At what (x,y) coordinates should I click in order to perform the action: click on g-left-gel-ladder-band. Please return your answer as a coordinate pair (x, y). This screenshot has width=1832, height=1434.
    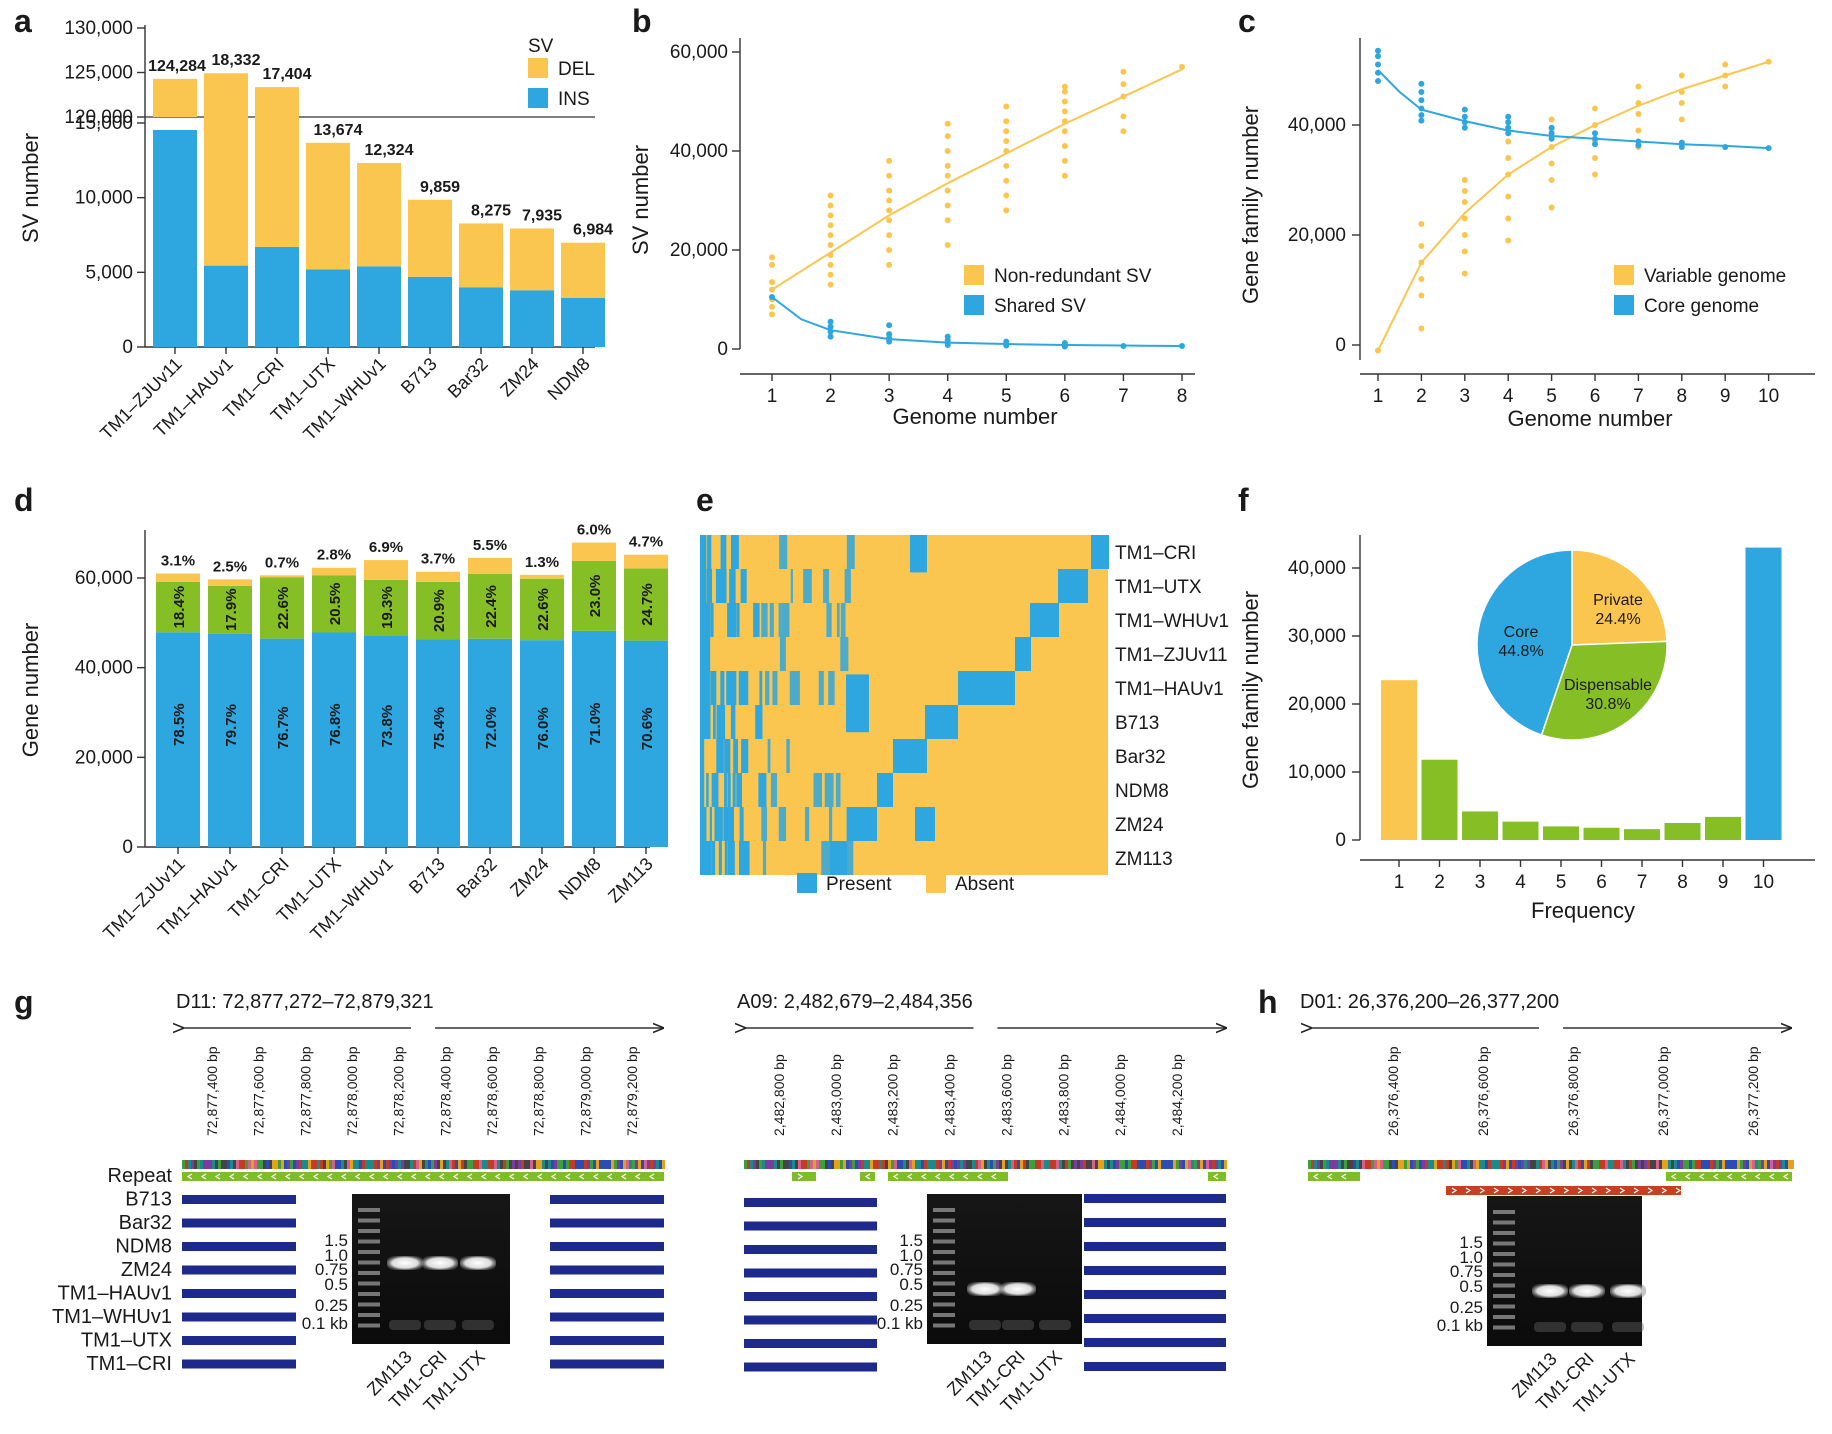
    Looking at the image, I should click on (369, 1304).